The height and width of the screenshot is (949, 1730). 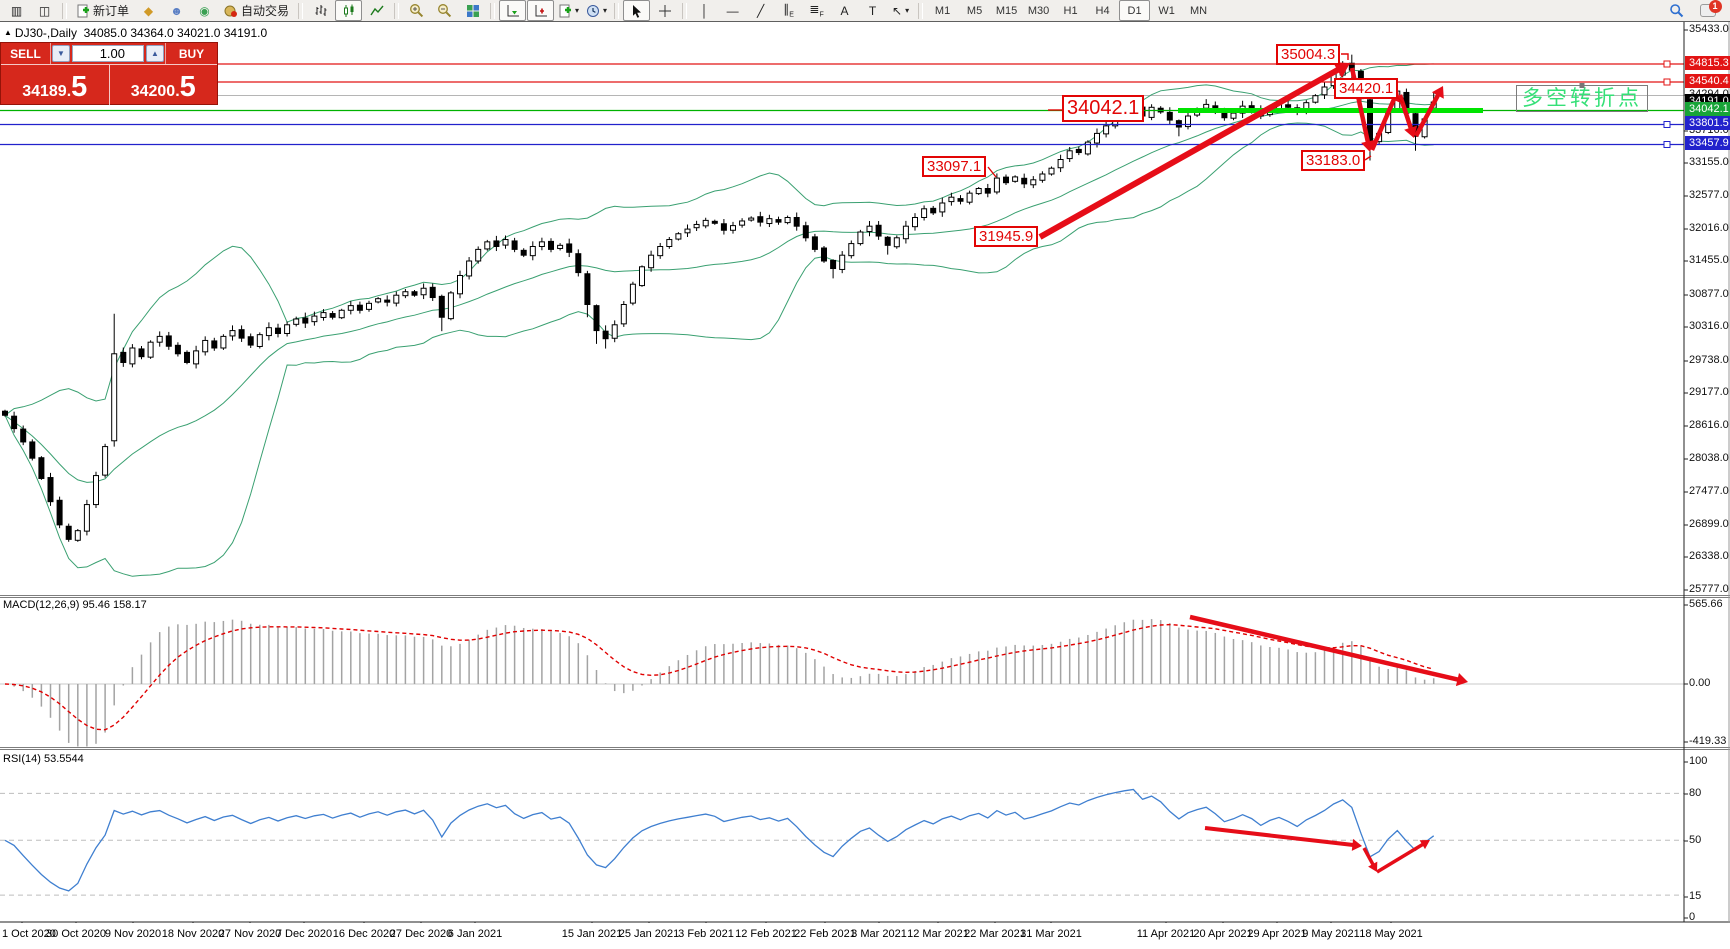 What do you see at coordinates (1708, 10) in the screenshot?
I see `notifications-button: 1` at bounding box center [1708, 10].